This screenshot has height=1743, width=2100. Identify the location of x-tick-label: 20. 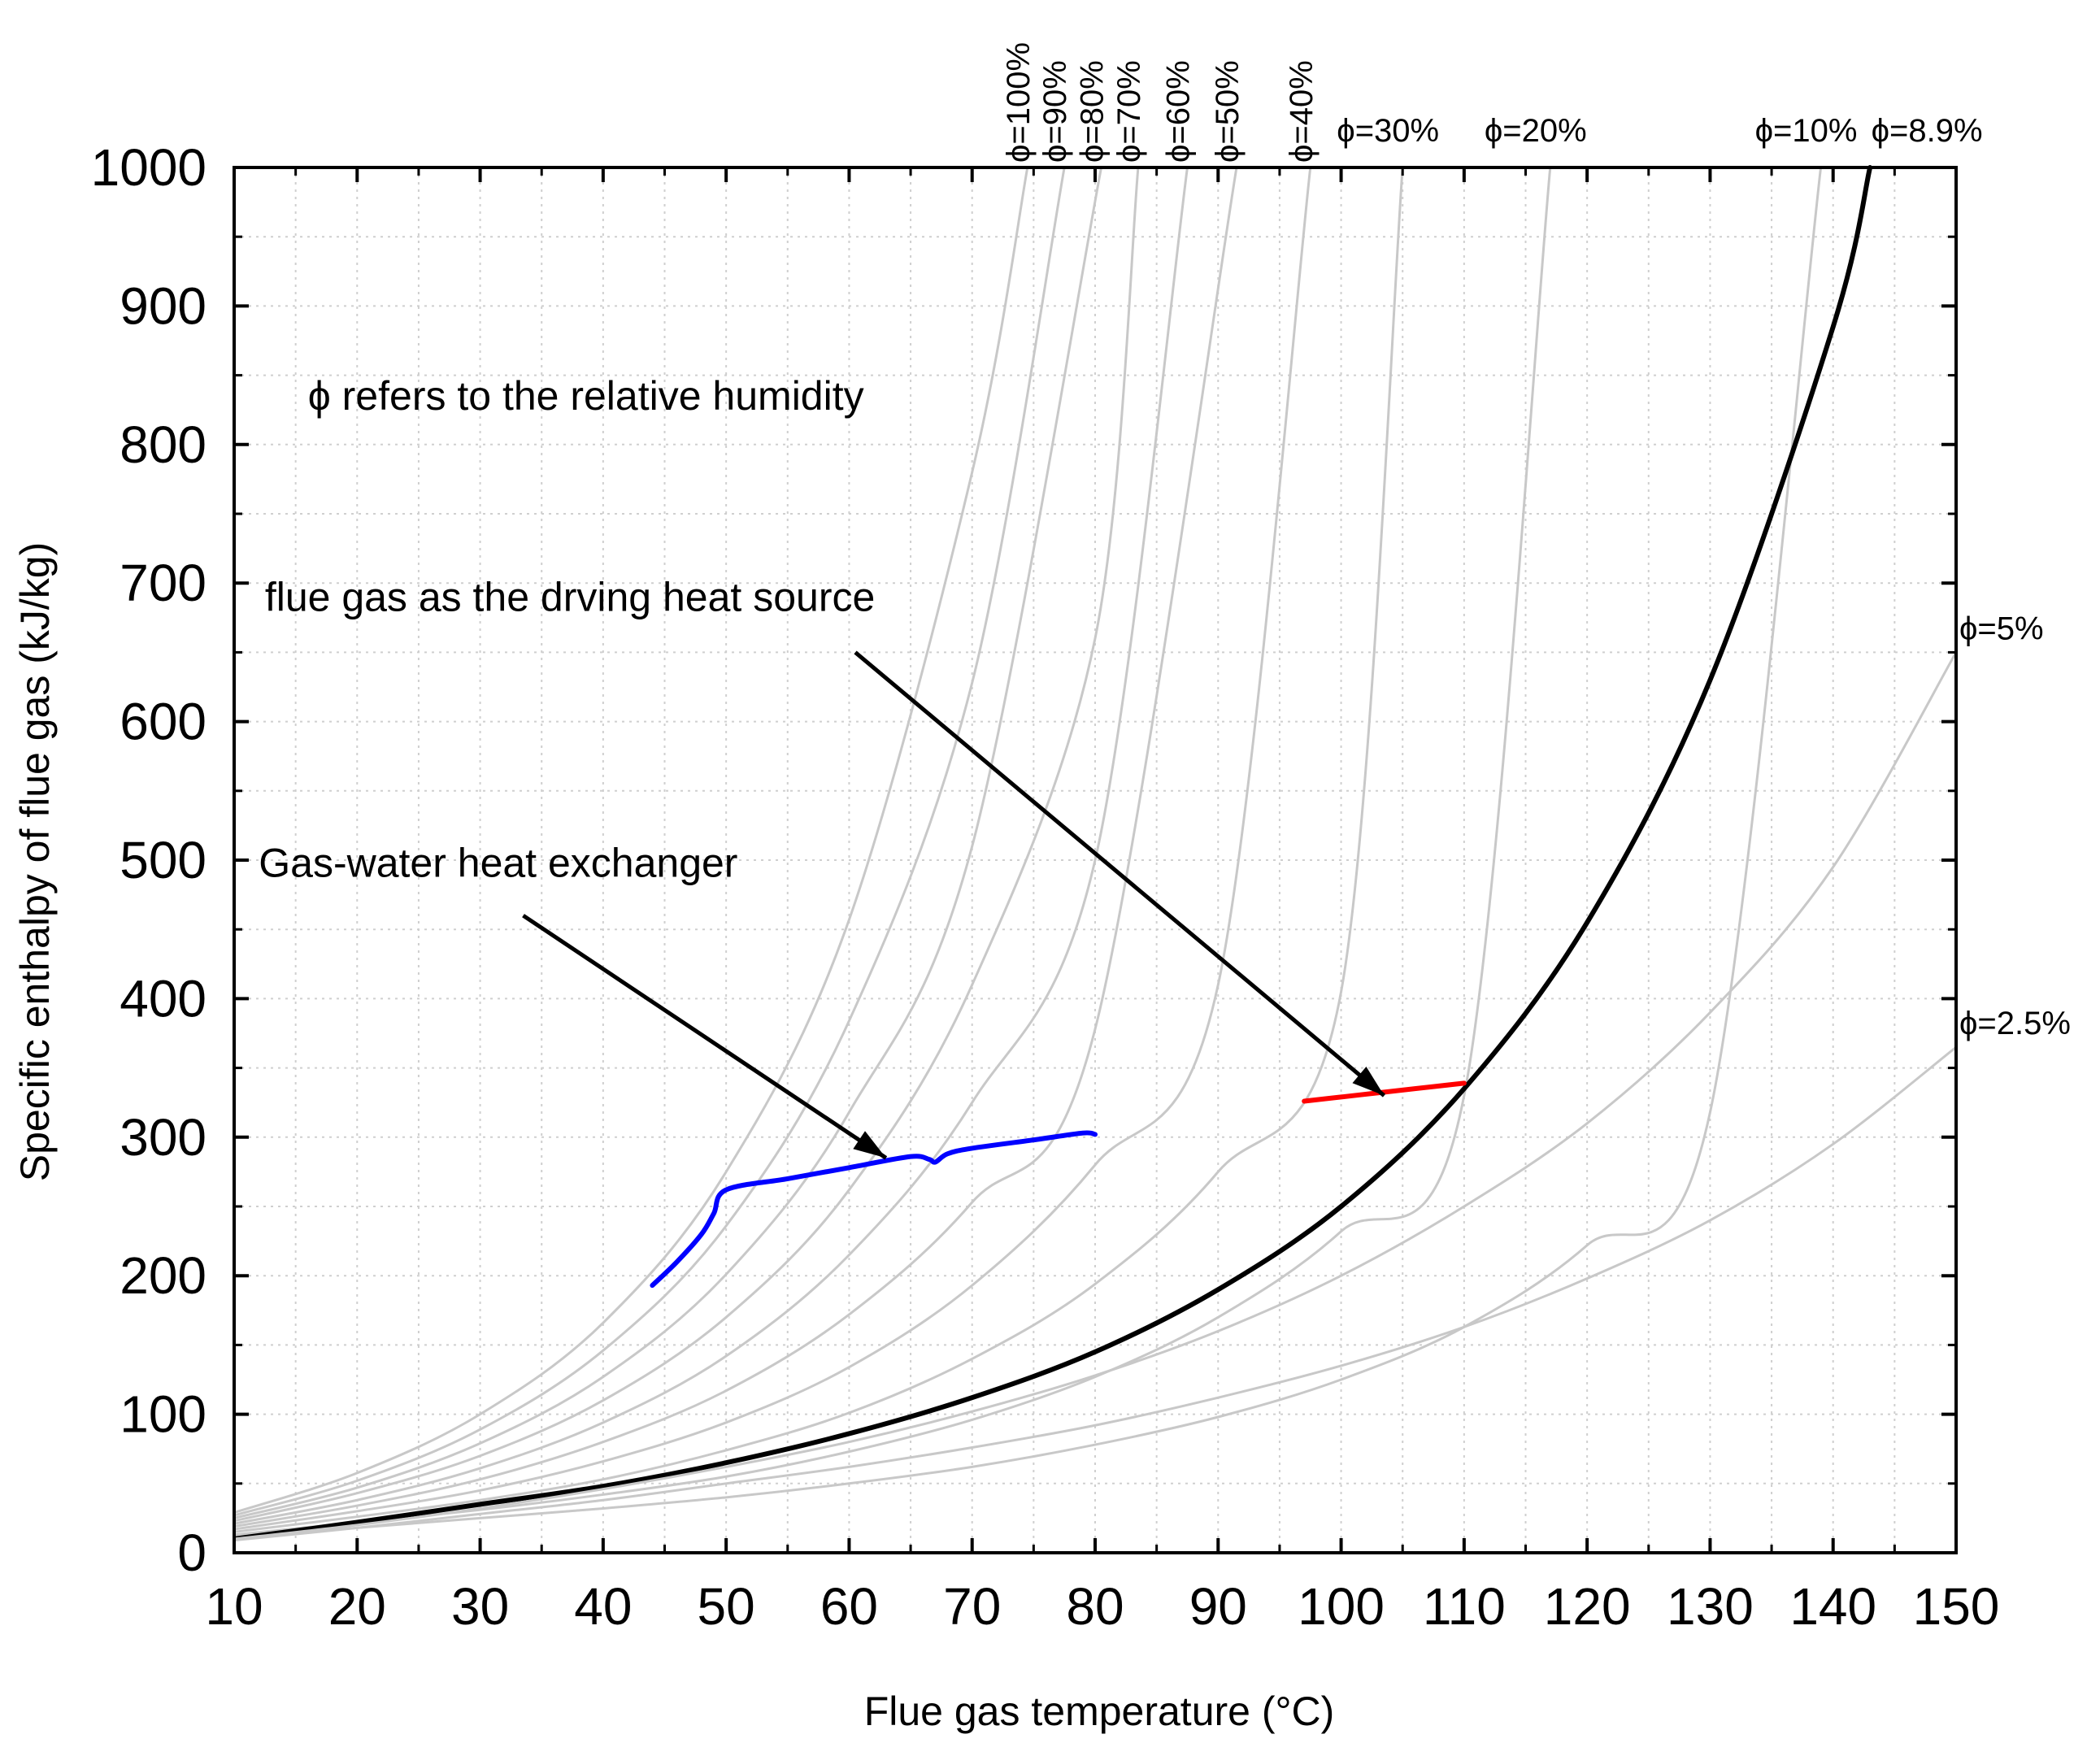
(357, 1606).